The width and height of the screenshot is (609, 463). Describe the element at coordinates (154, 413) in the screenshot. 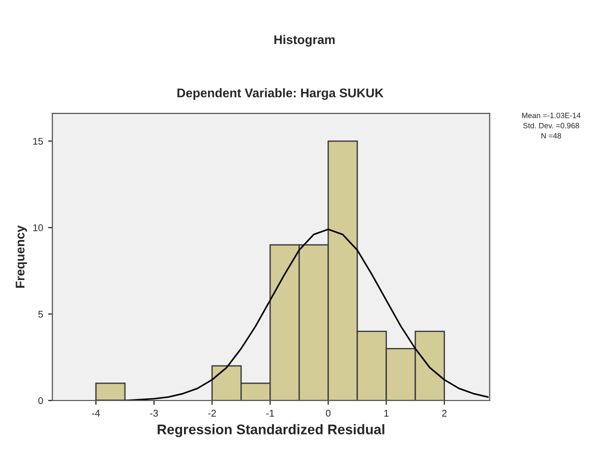

I see `x-tick-label: -3` at that location.